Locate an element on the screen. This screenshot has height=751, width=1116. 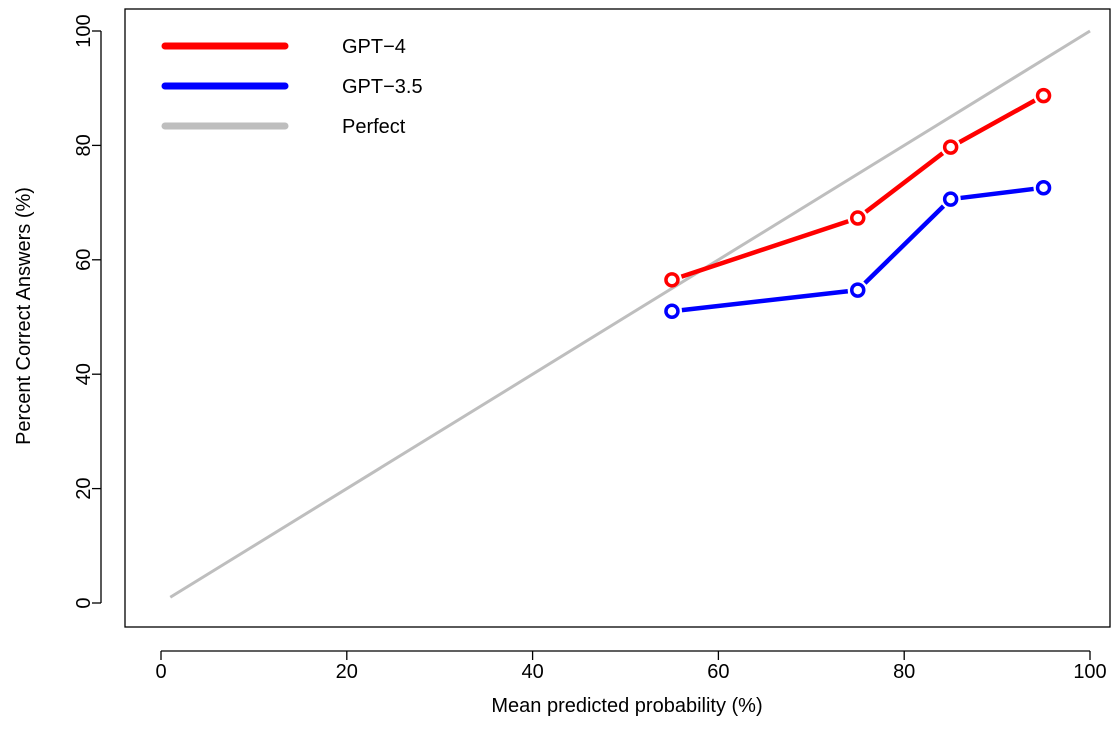
legend-label-gpt-3-5: GPT−3.5 is located at coordinates (382, 87).